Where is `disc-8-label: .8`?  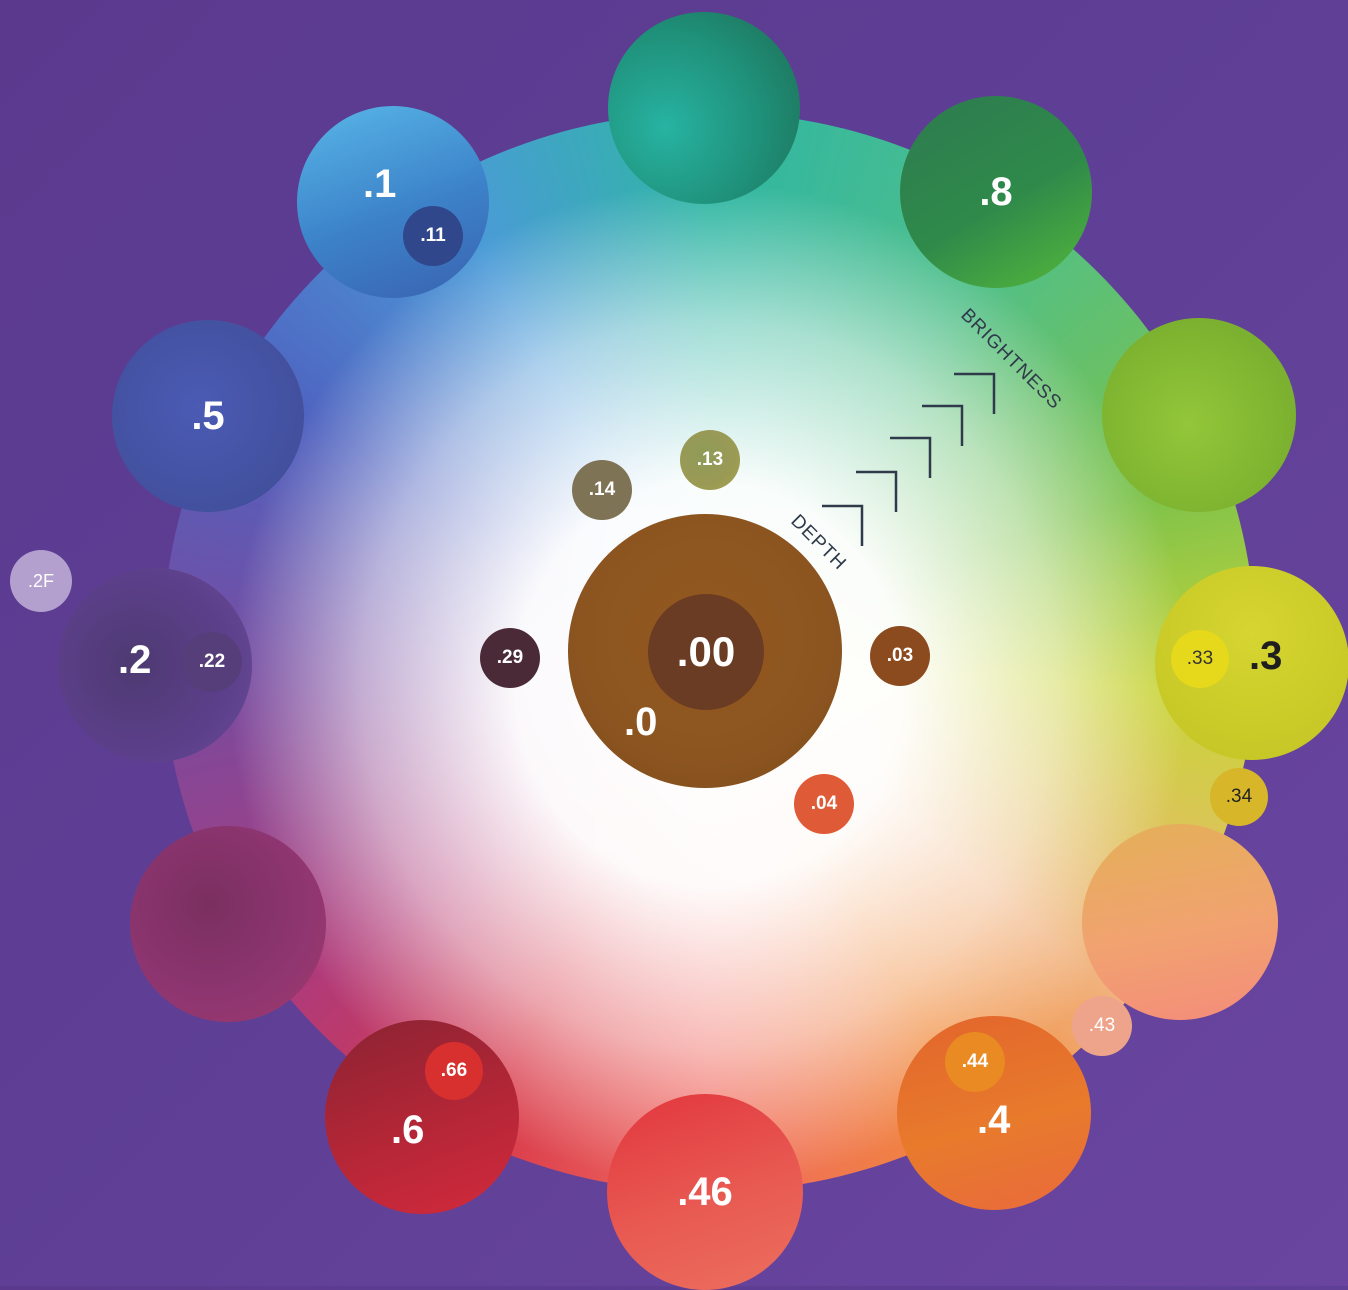
disc-8-label: .8 is located at coordinates (996, 191).